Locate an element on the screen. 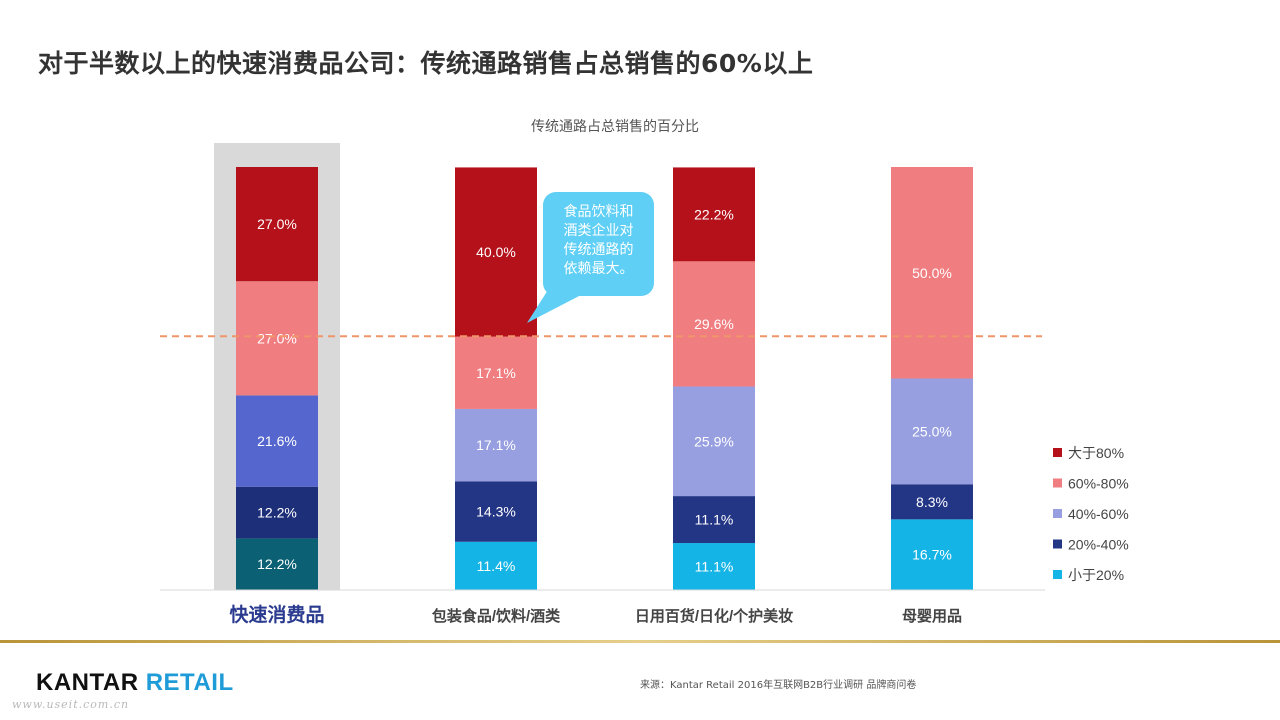 This screenshot has width=1280, height=720. legend-label: 40%-60% is located at coordinates (1098, 514).